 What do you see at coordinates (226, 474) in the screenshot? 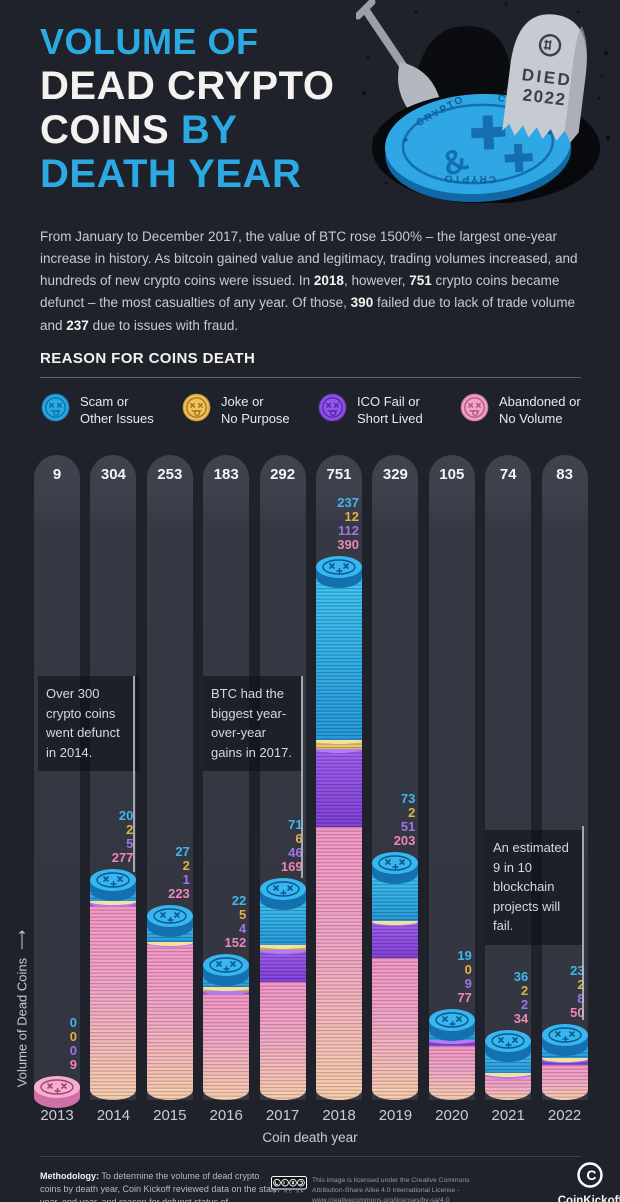
I see `bar-total-label: 183` at bounding box center [226, 474].